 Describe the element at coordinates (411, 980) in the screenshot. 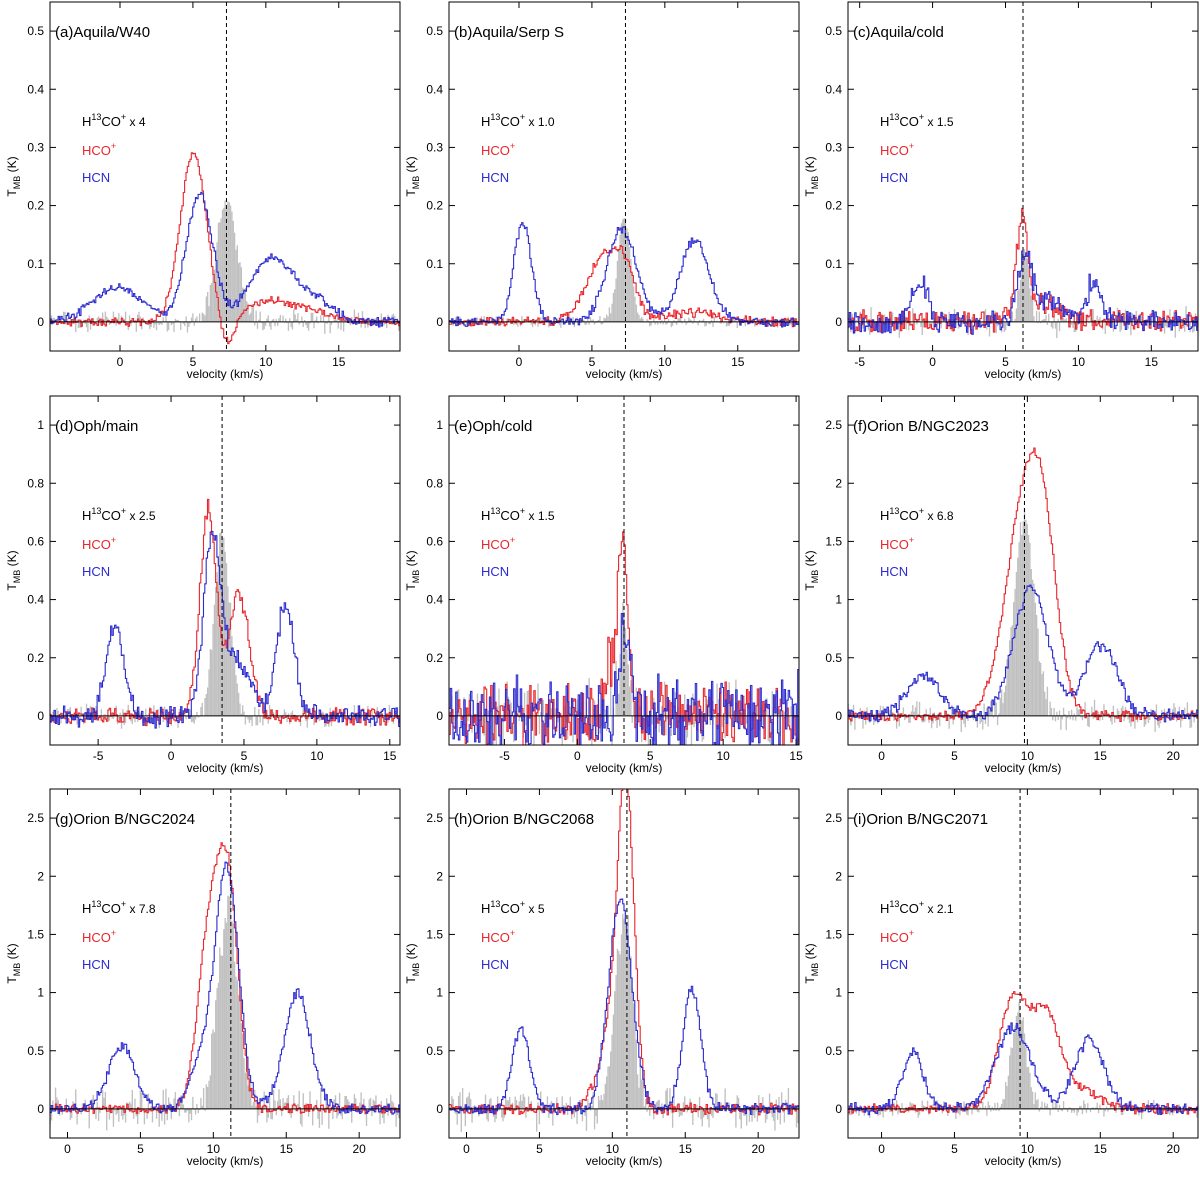

I see `y-label-main: T` at that location.